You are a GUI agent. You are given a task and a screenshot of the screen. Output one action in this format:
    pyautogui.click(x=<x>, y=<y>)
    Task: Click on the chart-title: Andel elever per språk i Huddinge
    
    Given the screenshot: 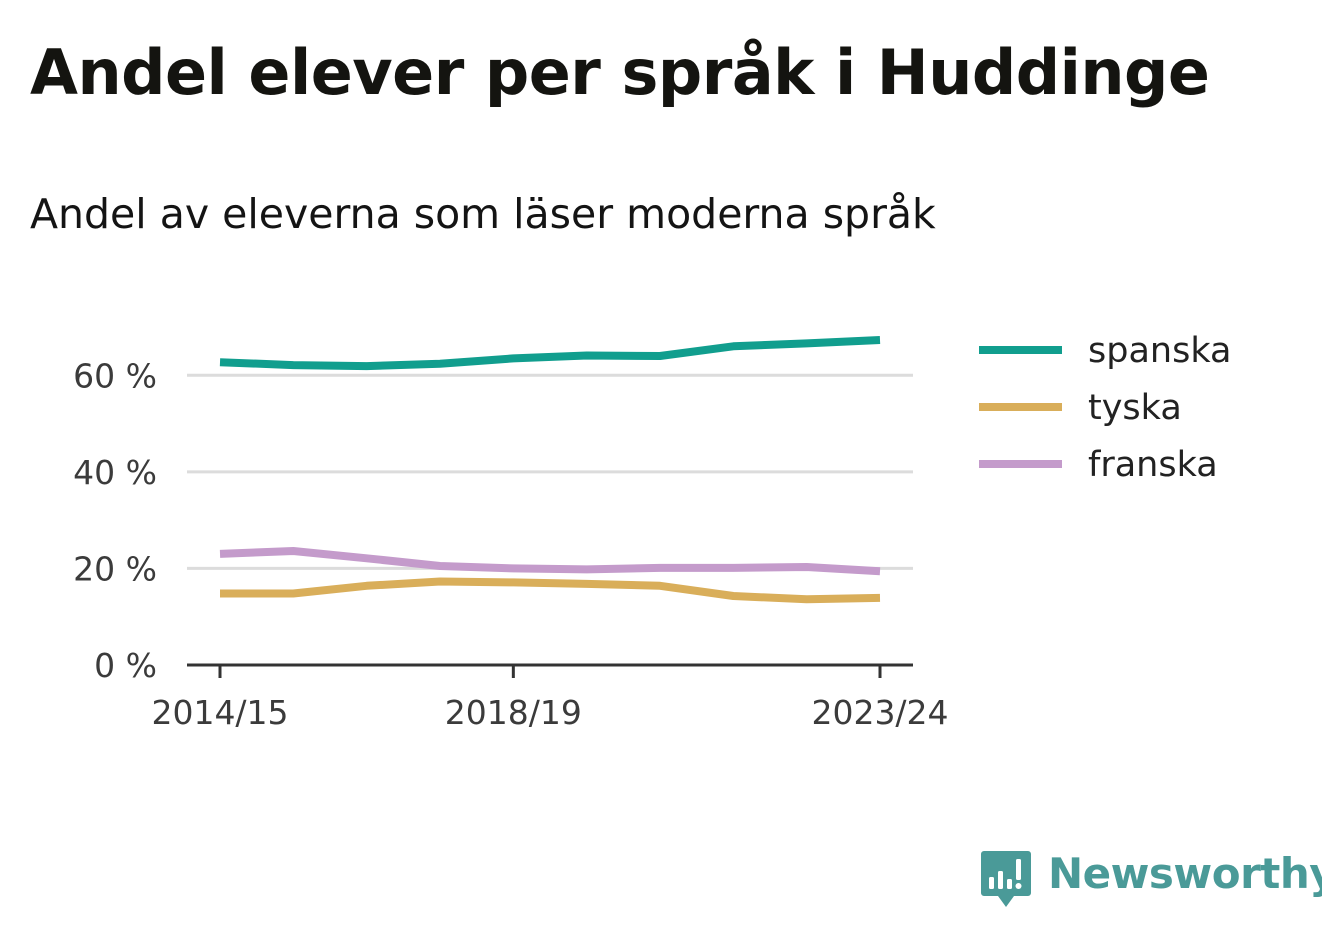 What is the action you would take?
    pyautogui.click(x=620, y=72)
    